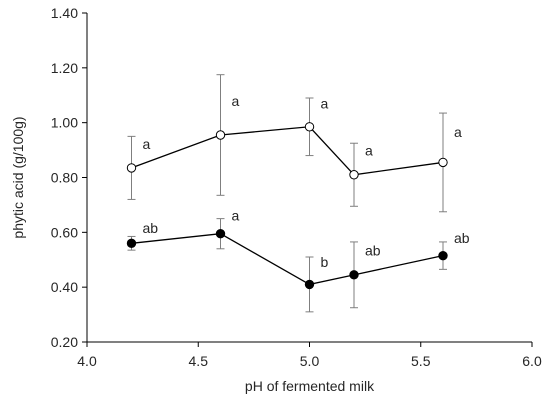 Image resolution: width=550 pixels, height=404 pixels. I want to click on x-tick-label: 4.5, so click(199, 361).